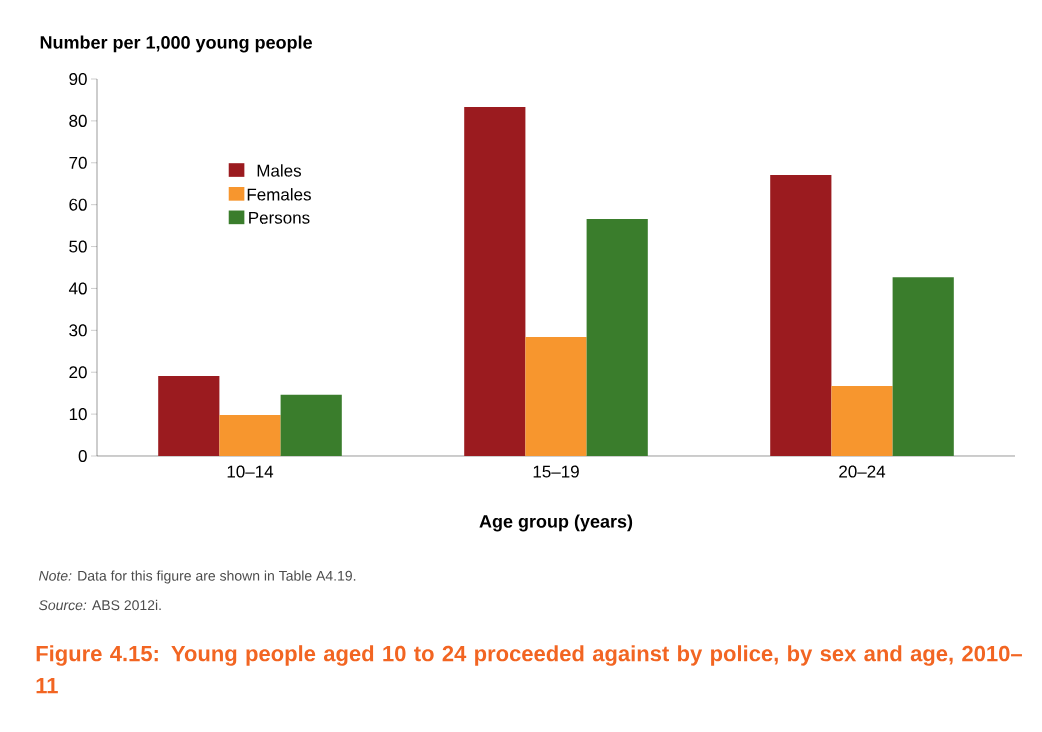 This screenshot has height=732, width=1042. What do you see at coordinates (197, 577) in the screenshot?
I see `text: Note: Data for this figure are shown in Table A4.19.` at bounding box center [197, 577].